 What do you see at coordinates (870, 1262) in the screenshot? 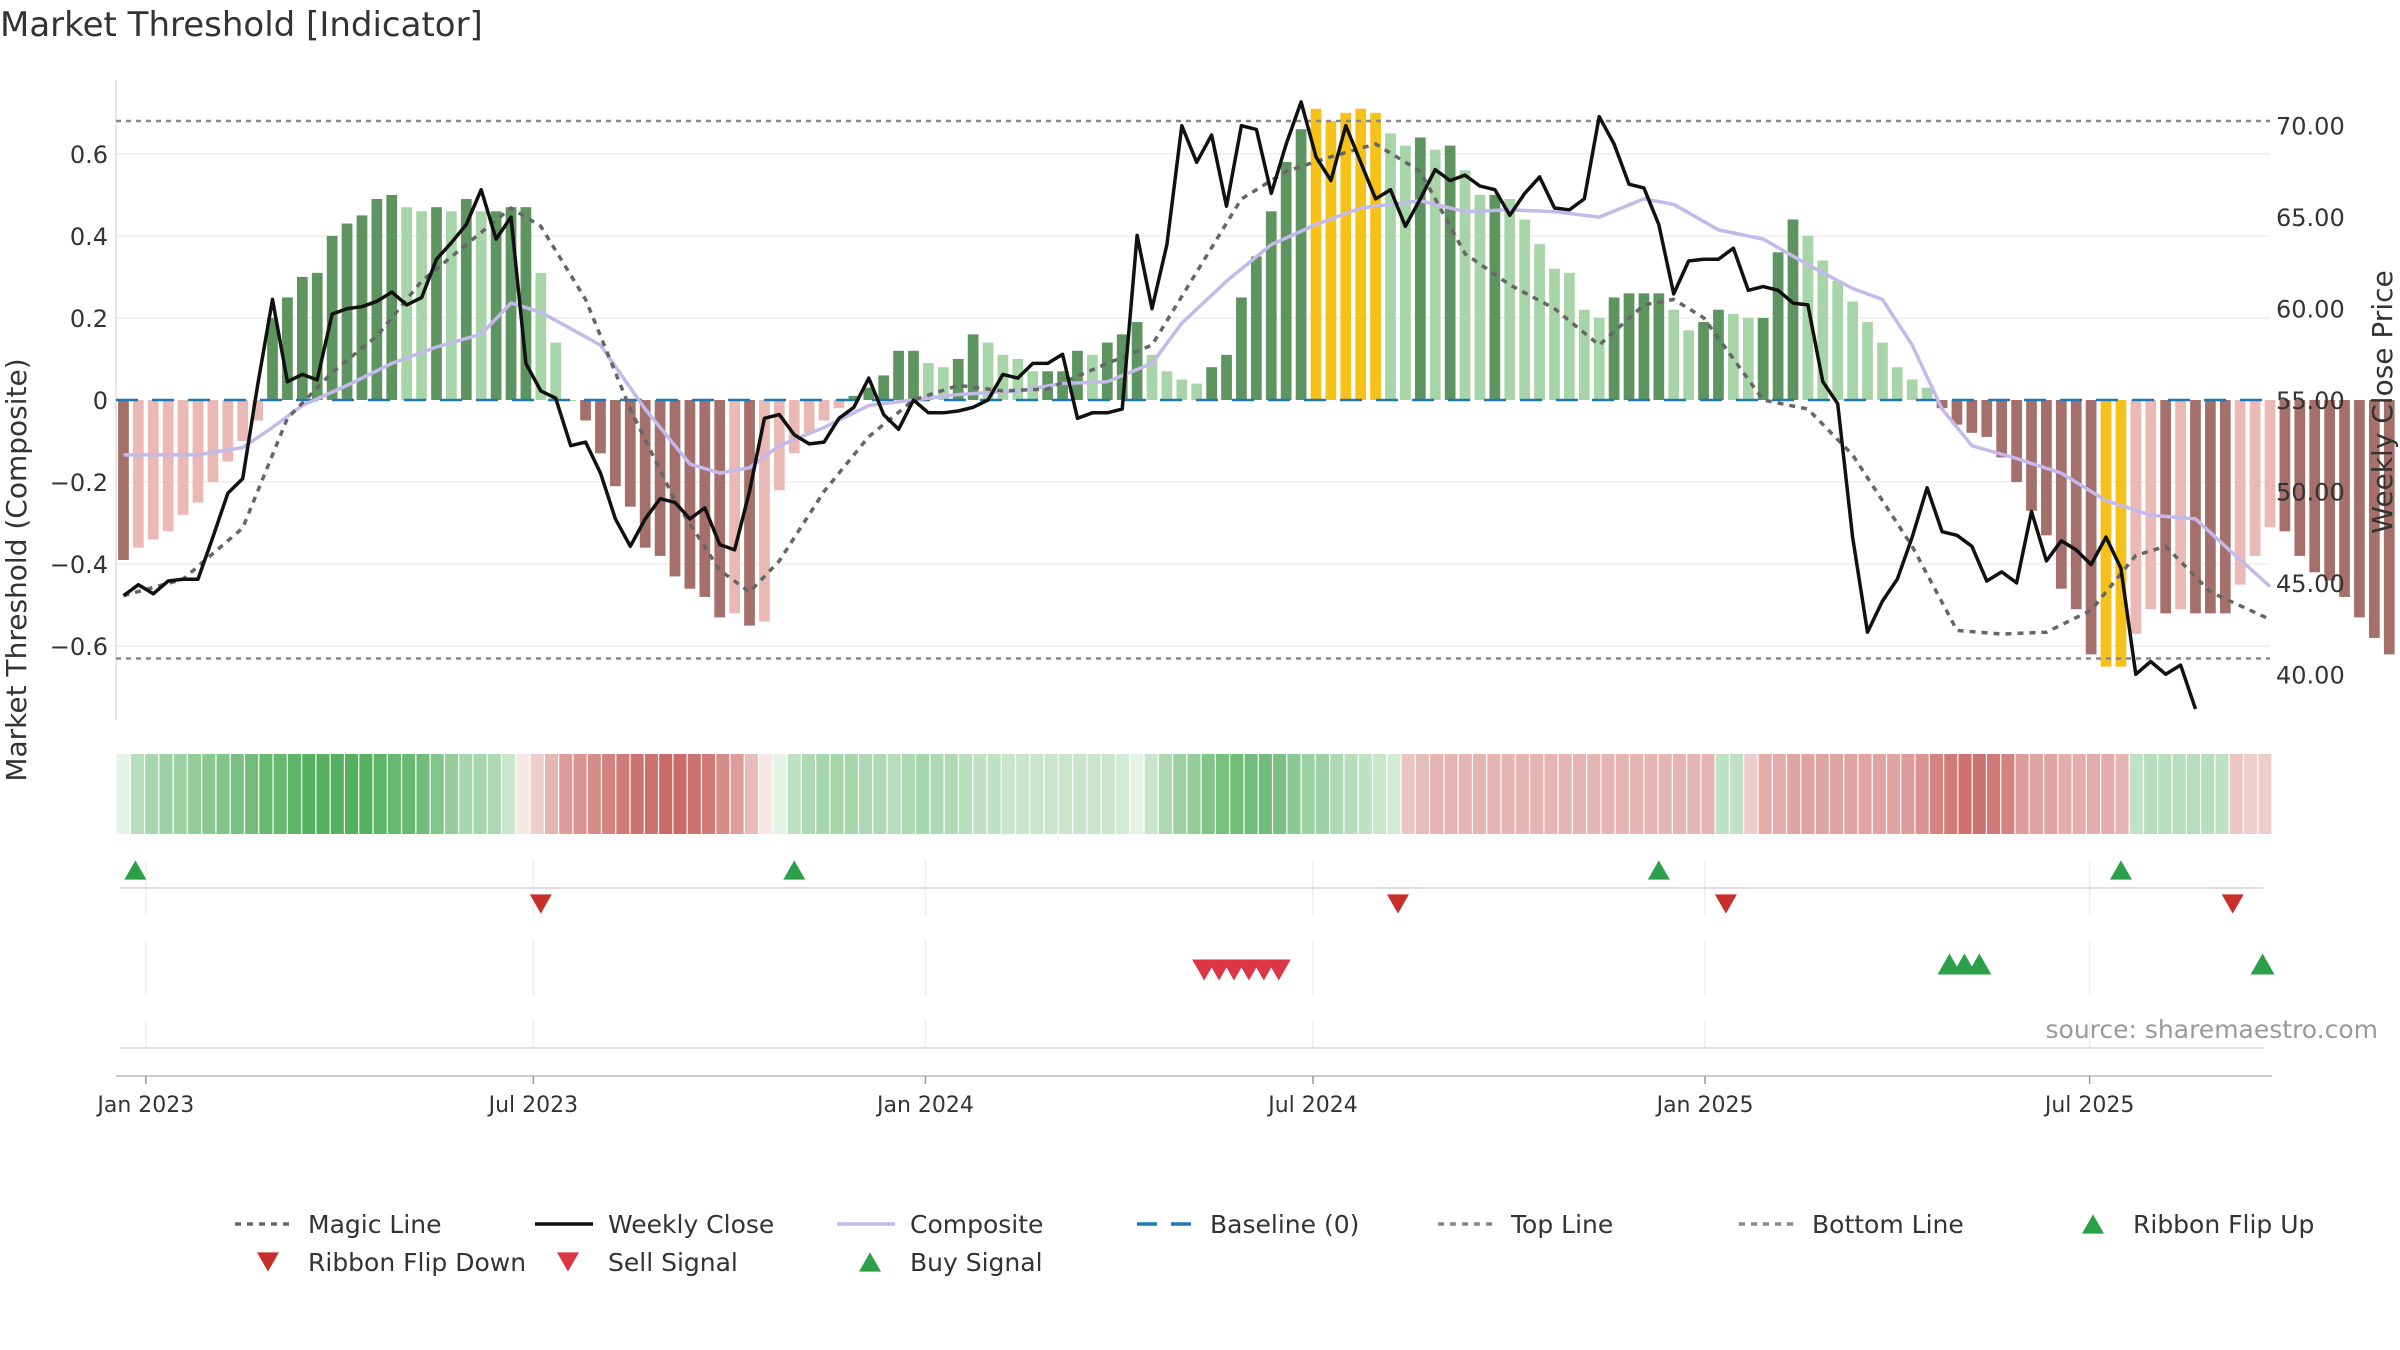
I see `legend-swatch` at bounding box center [870, 1262].